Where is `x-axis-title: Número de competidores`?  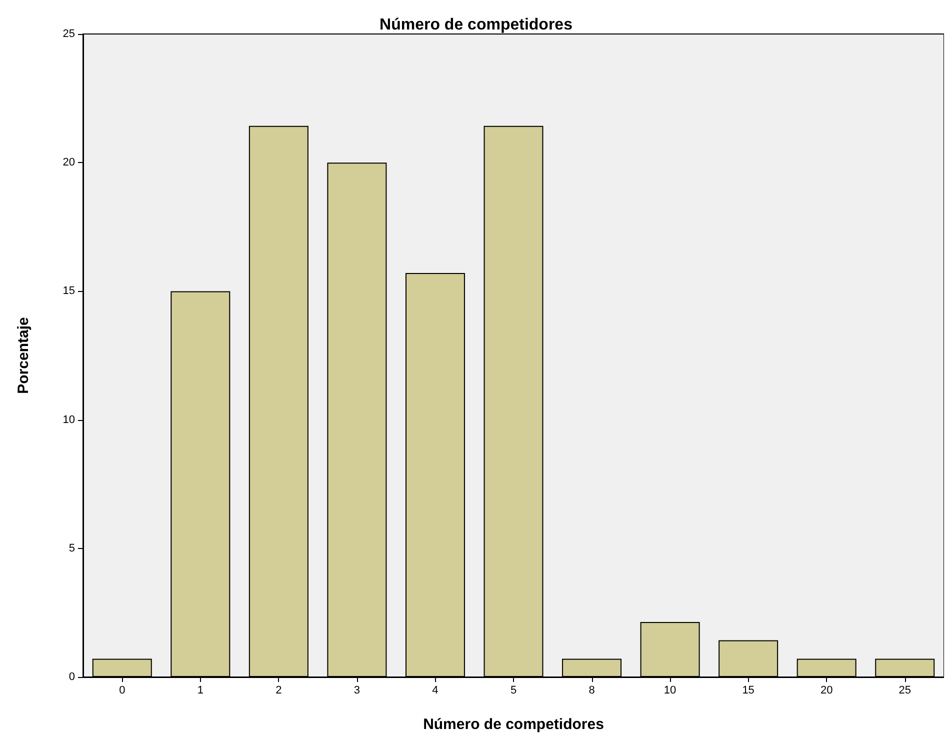 x-axis-title: Número de competidores is located at coordinates (513, 724).